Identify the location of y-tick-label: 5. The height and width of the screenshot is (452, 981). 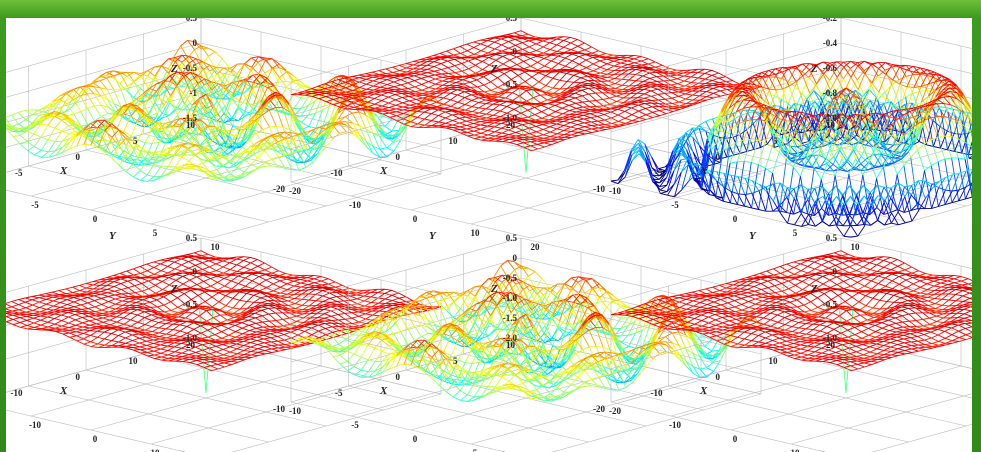
(155, 233).